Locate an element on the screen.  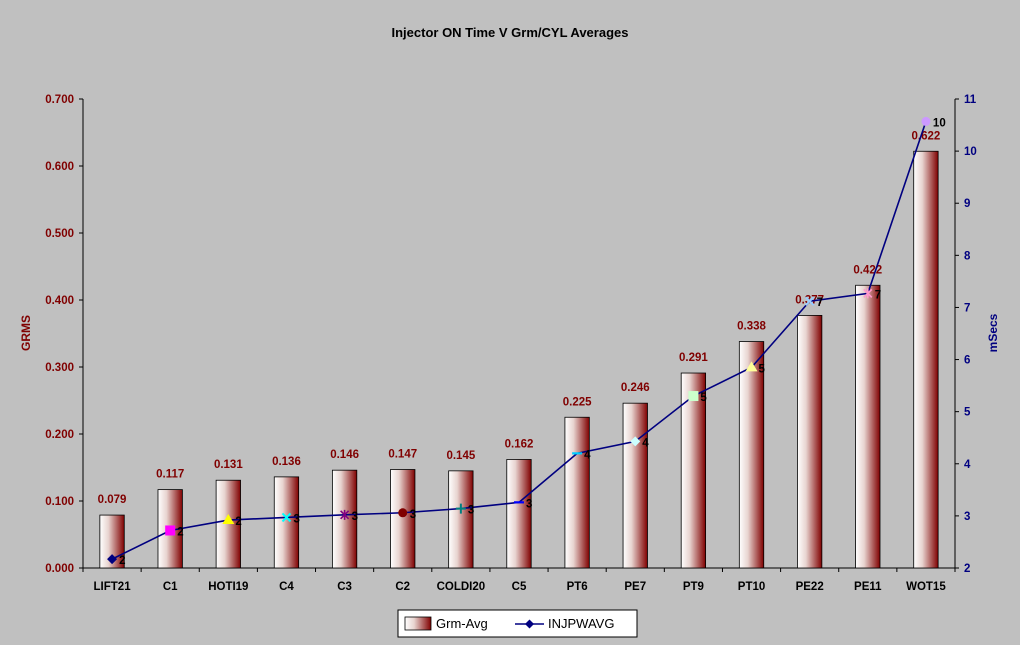
bar-data-label: 0.117 is located at coordinates (170, 475).